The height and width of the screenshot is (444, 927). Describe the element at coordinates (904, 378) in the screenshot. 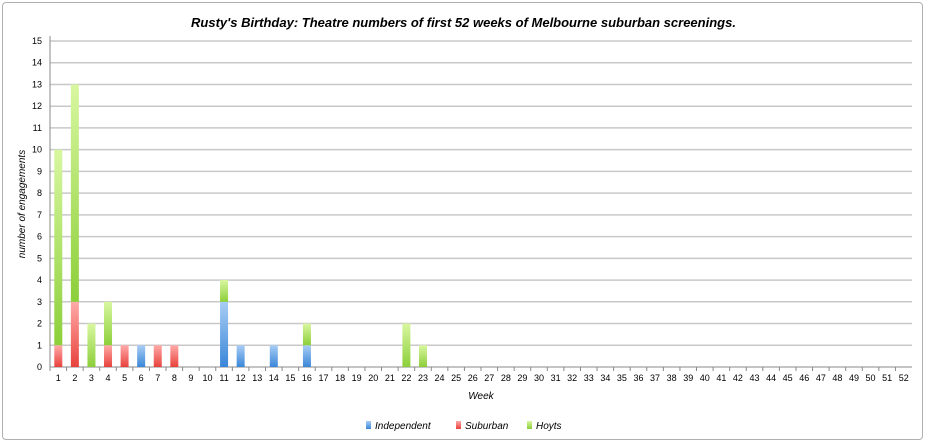

I see `x-tick-label: 52` at that location.